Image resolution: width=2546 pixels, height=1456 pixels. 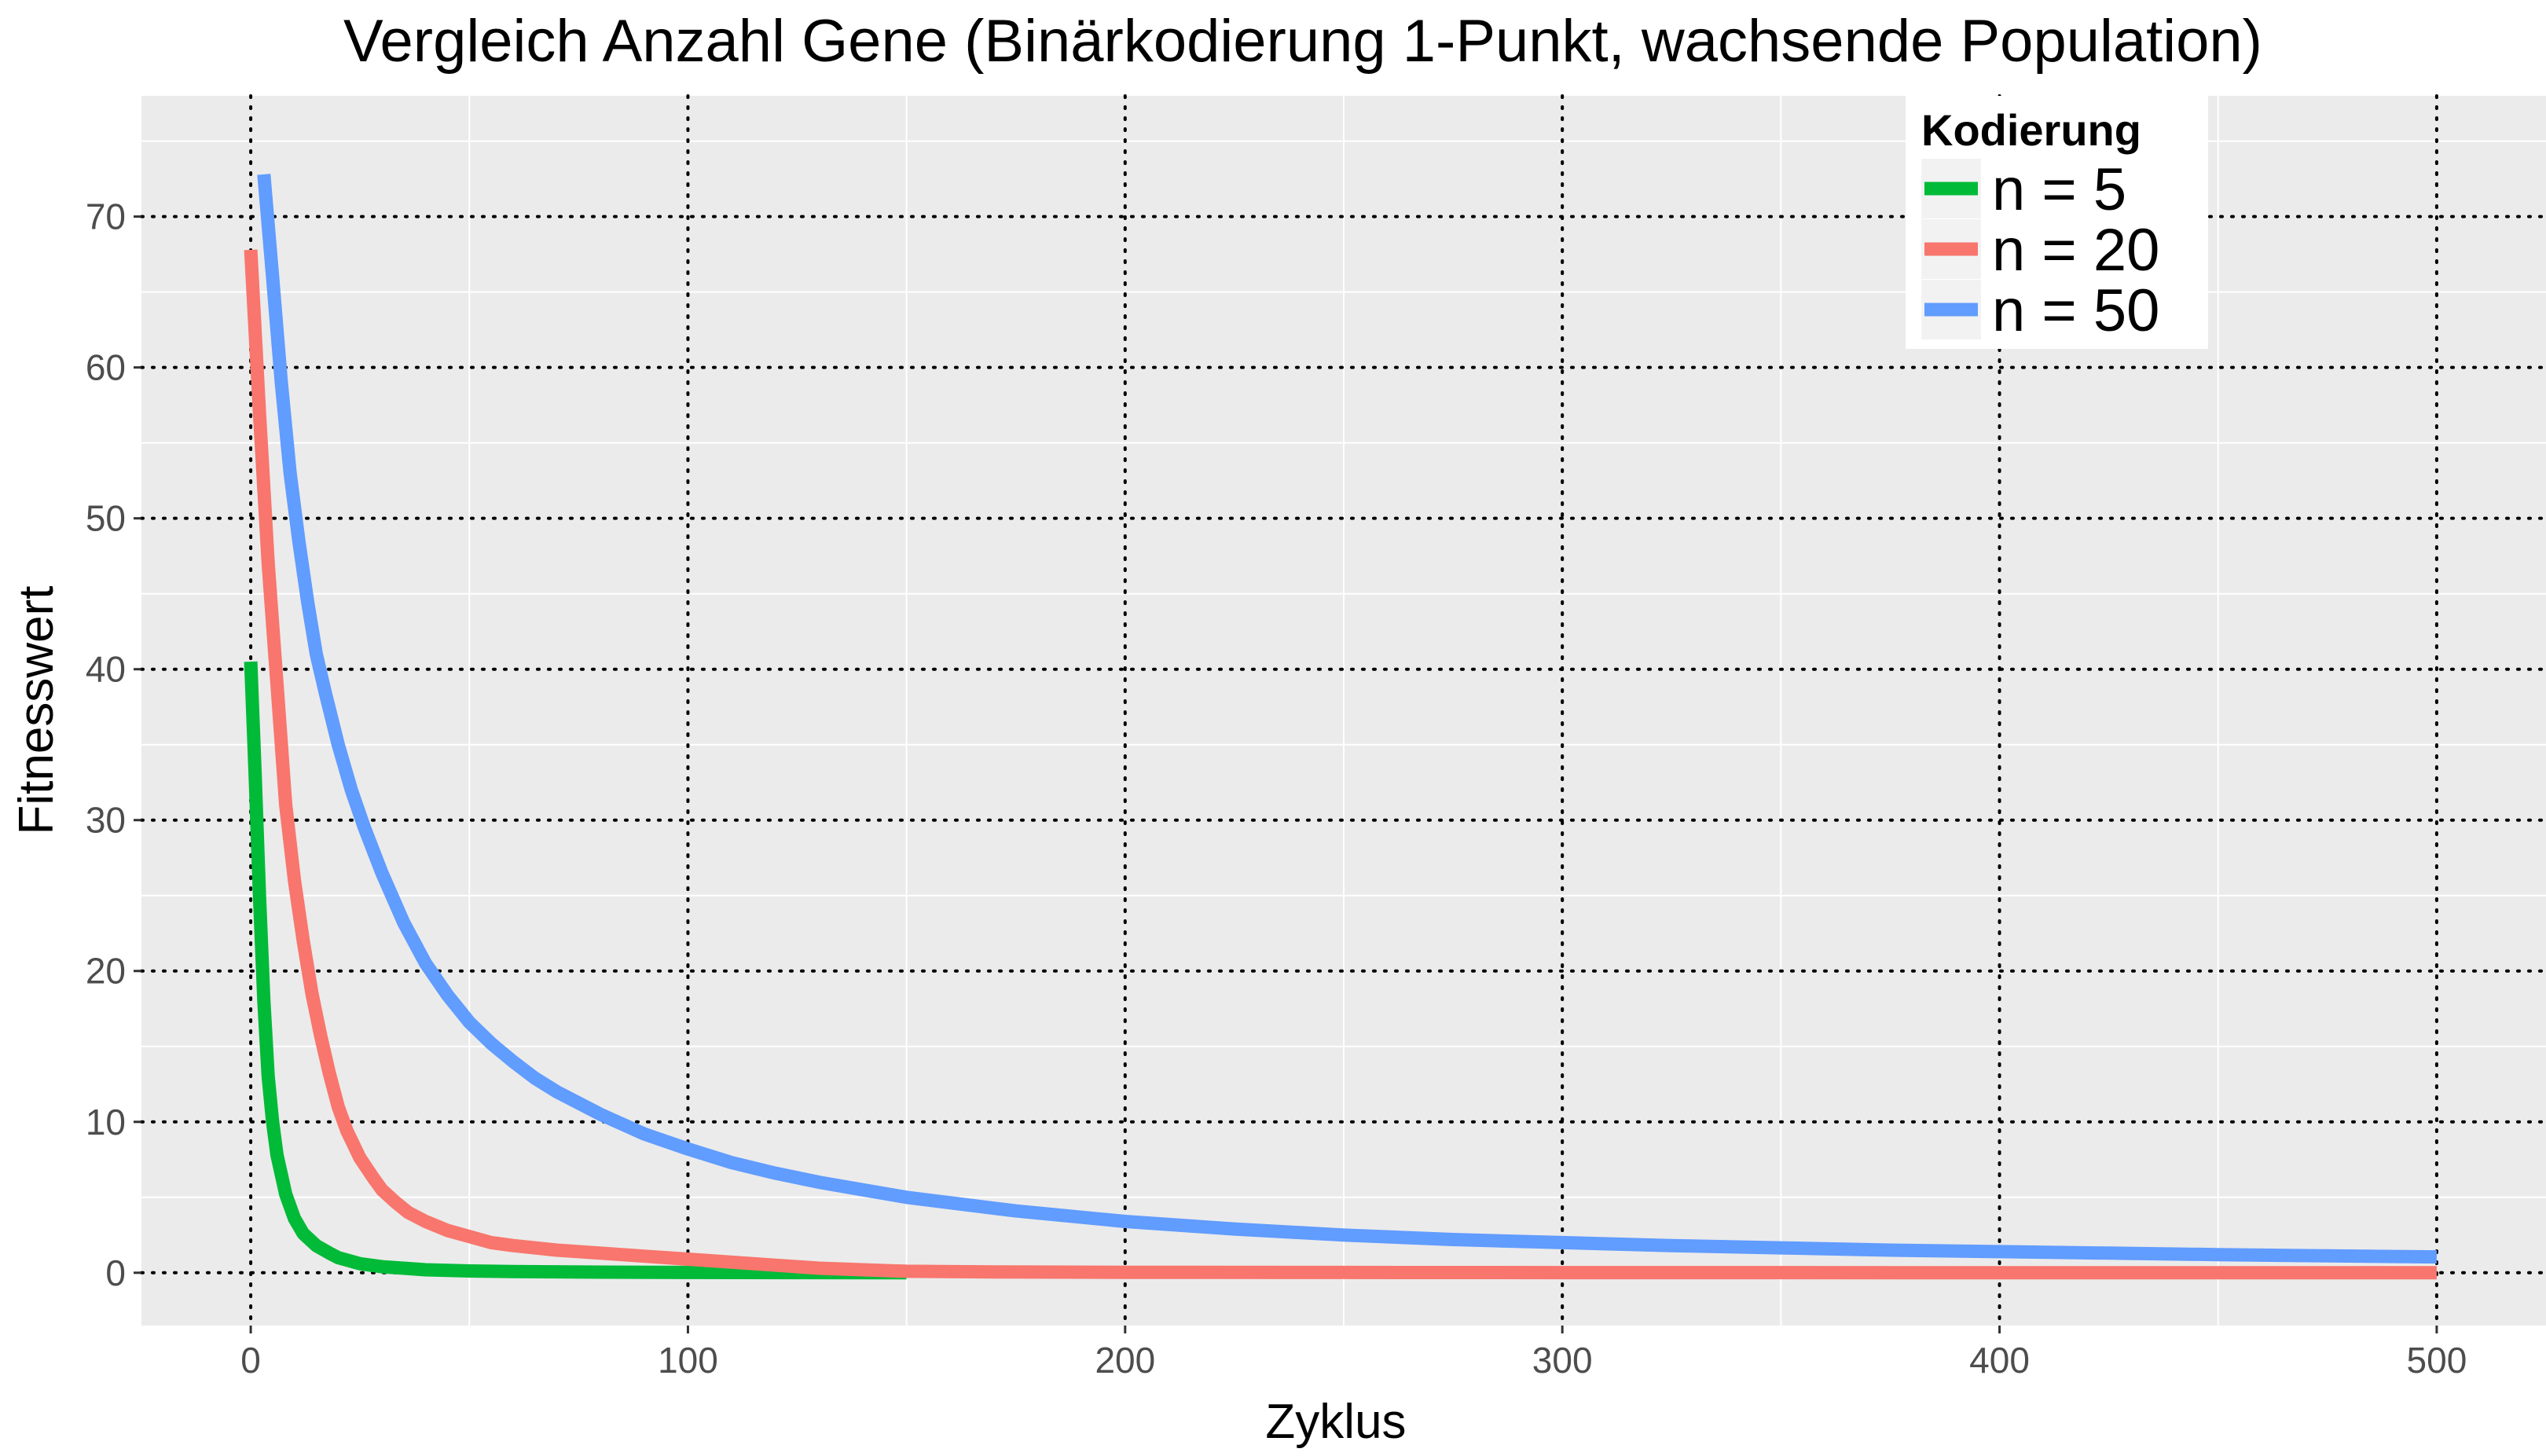 I want to click on legend-entries: n = 5n = 20n = 50, so click(x=2040, y=250).